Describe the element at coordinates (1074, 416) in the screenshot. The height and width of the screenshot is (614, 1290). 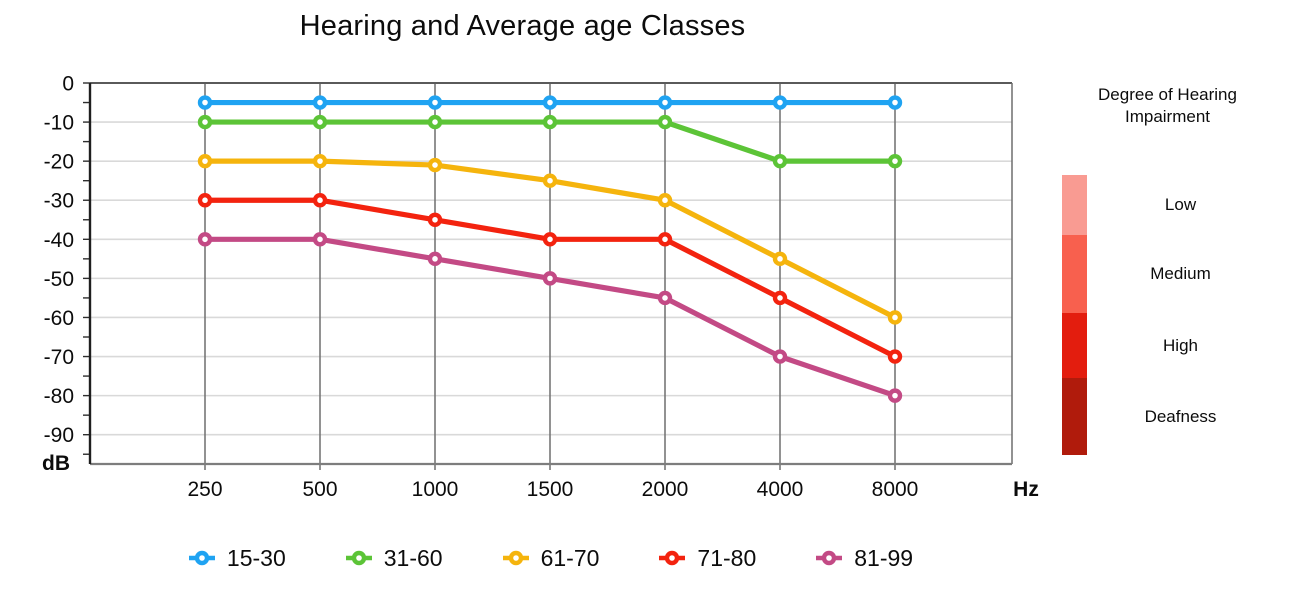
I see `impairment-swatch-deafness` at that location.